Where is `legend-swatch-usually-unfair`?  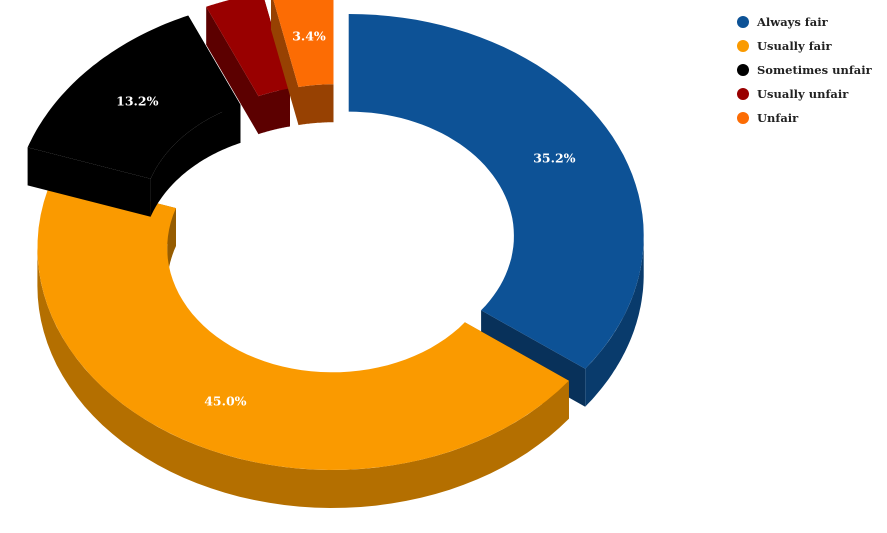
legend-swatch-usually-unfair is located at coordinates (743, 94).